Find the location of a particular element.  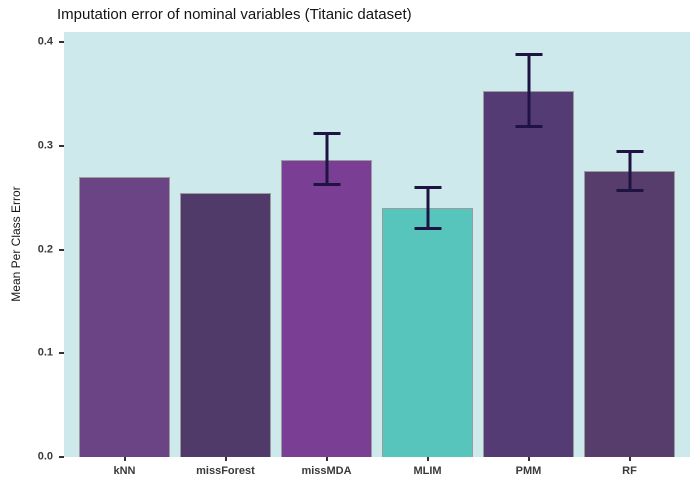

bar-MLIM is located at coordinates (427, 332).